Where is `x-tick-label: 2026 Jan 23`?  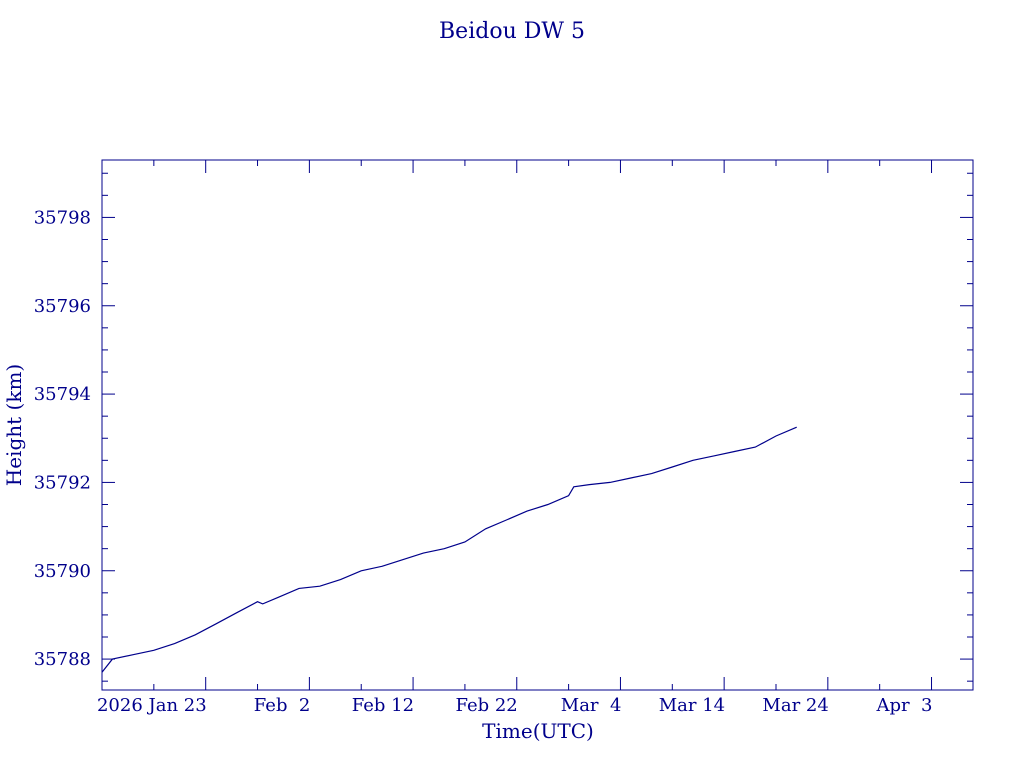 x-tick-label: 2026 Jan 23 is located at coordinates (152, 705).